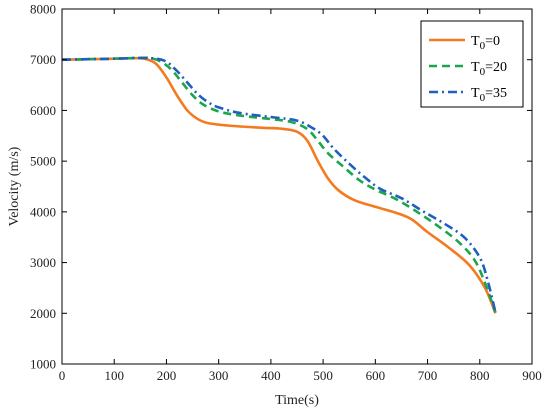  What do you see at coordinates (43, 364) in the screenshot?
I see `y-tick-label-1000: 1000` at bounding box center [43, 364].